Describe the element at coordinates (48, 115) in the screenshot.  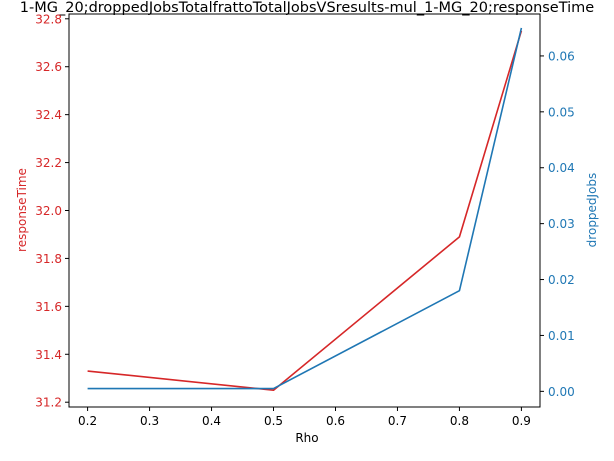
I see `y-left-tick-label: 32.4` at that location.